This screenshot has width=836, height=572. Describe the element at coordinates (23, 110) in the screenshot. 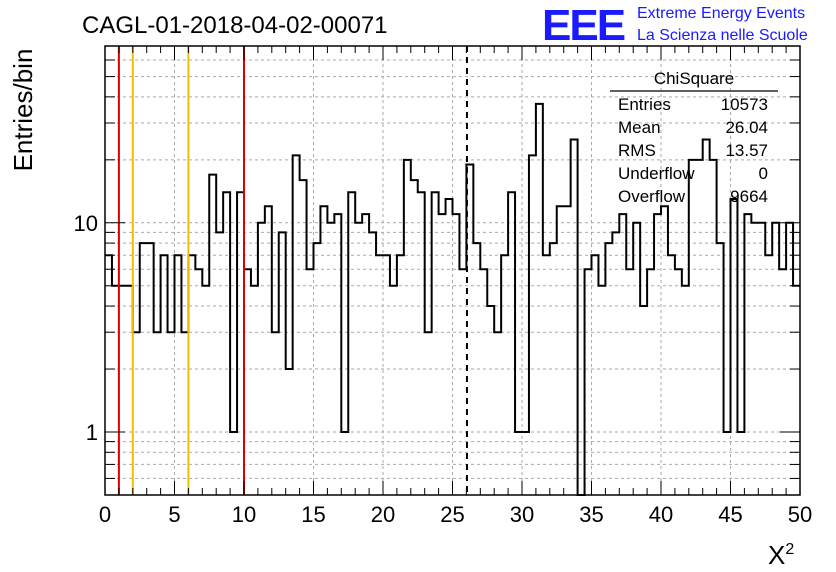

I see `y-axis-label: Entries/bin` at that location.